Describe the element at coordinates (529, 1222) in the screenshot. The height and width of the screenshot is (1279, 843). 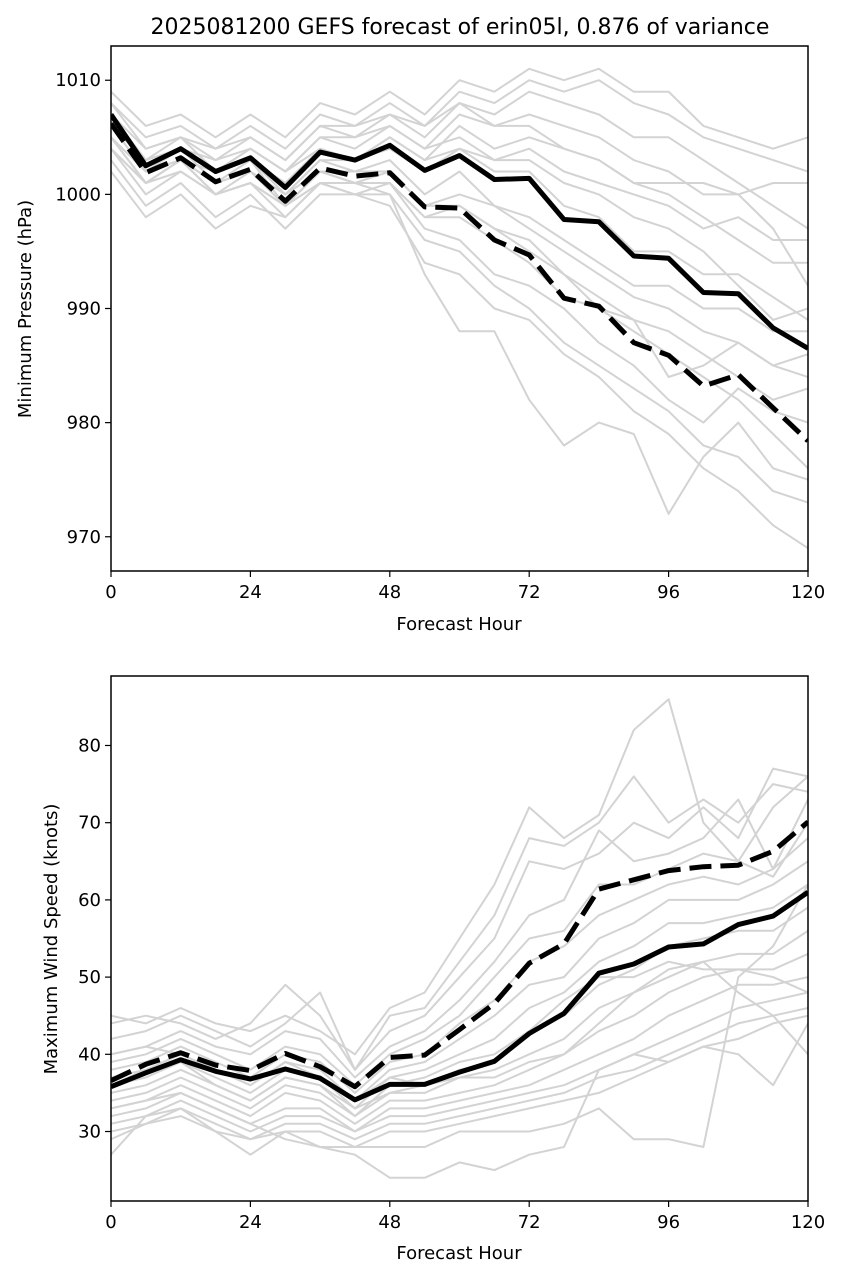
I see `wind-x-tick-label: 72` at that location.